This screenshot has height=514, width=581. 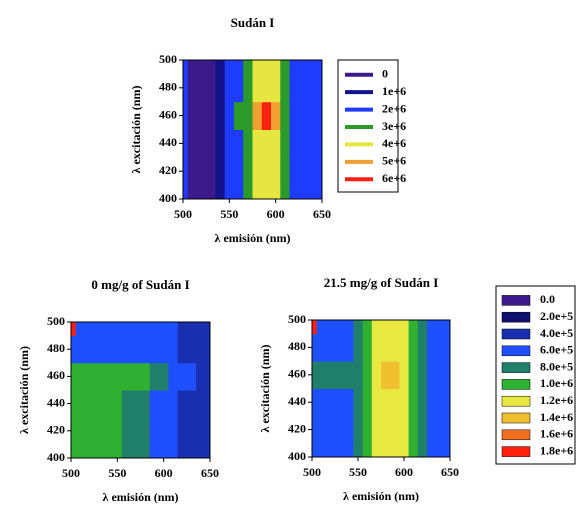 What do you see at coordinates (253, 22) in the screenshot?
I see `chart-title: Sudán I` at bounding box center [253, 22].